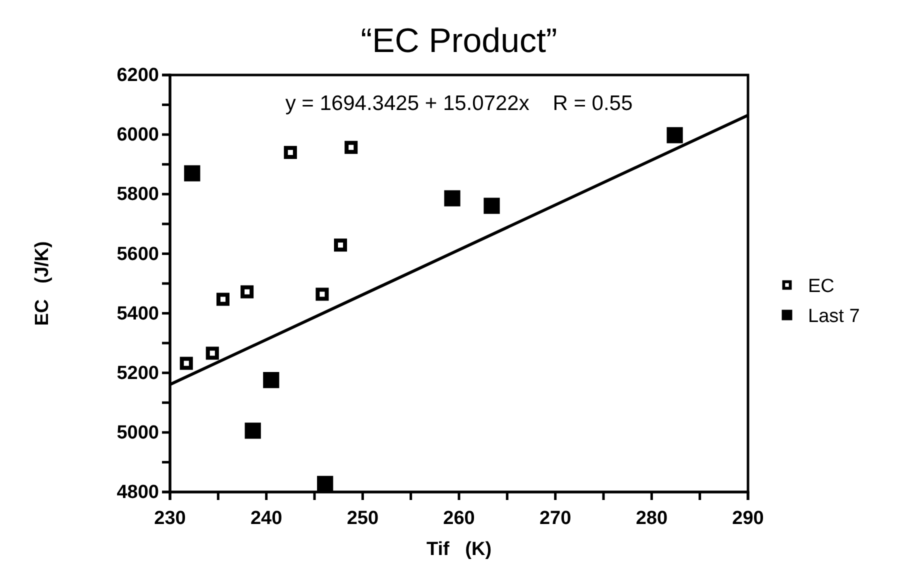  Describe the element at coordinates (459, 103) in the screenshot. I see `annotation: y = 1694.3425 + 15.0722x R = 0.55` at that location.